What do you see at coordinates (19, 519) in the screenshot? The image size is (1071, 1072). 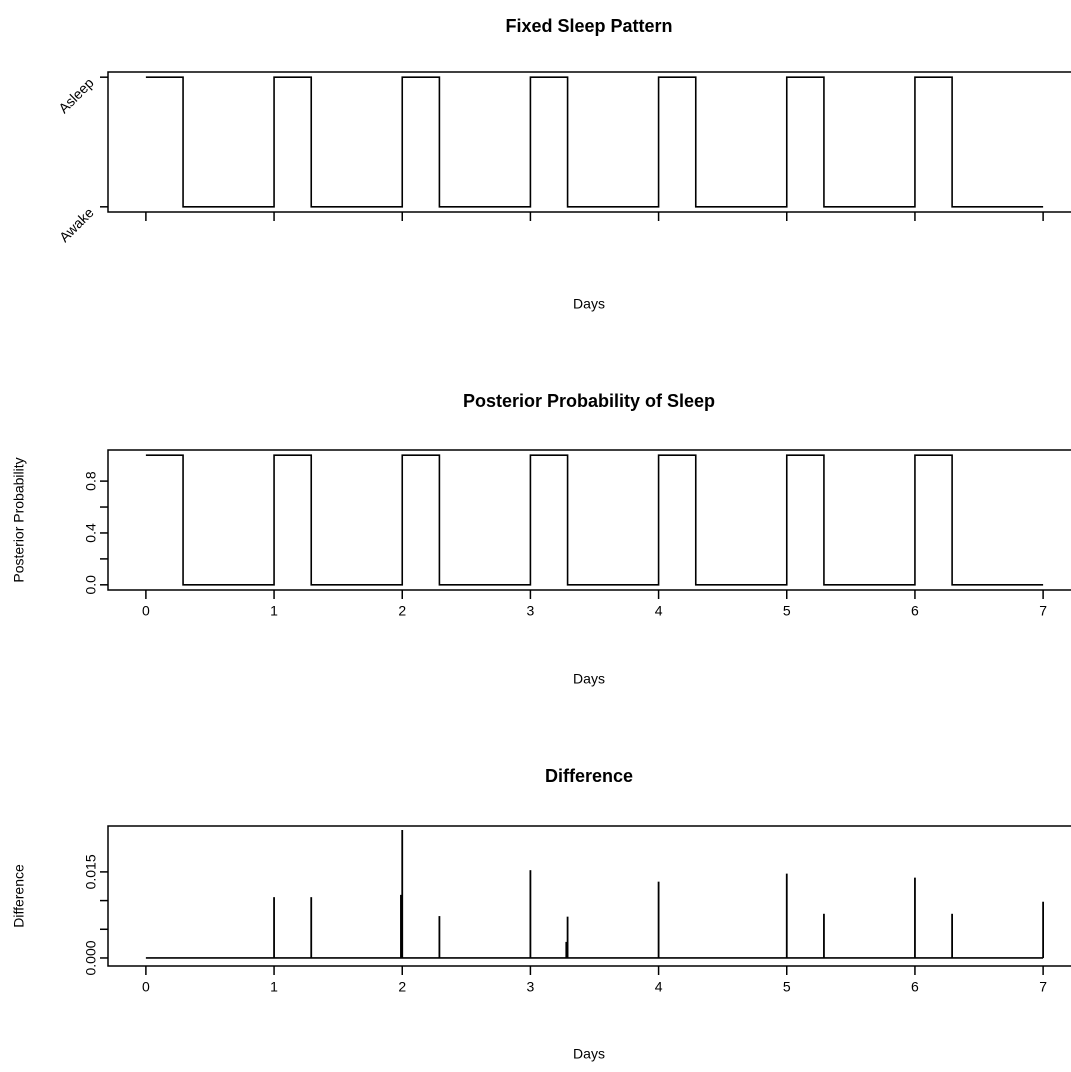 I see `y-axis-label: Posterior Probability` at bounding box center [19, 519].